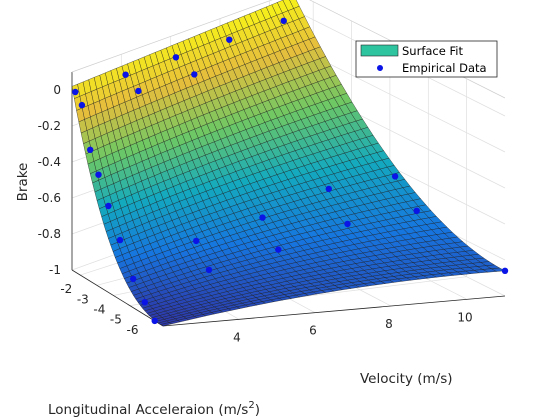 The width and height of the screenshot is (560, 420). I want to click on y-tick-label: -2, so click(66, 289).